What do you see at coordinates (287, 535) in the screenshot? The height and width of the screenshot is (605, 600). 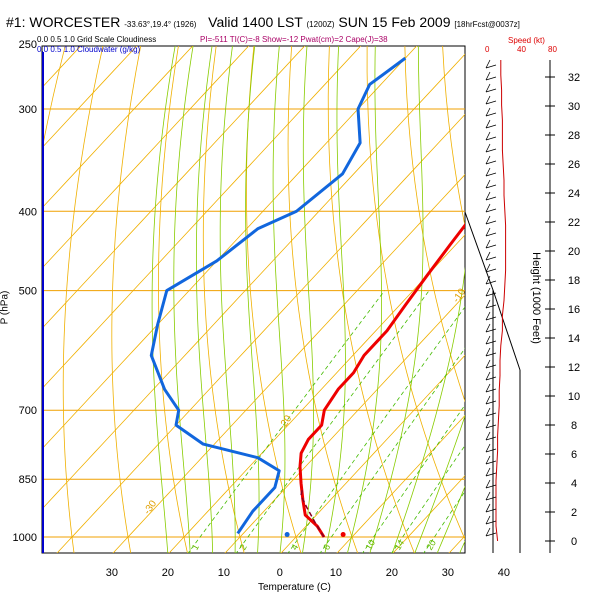 I see `surface-point` at bounding box center [287, 535].